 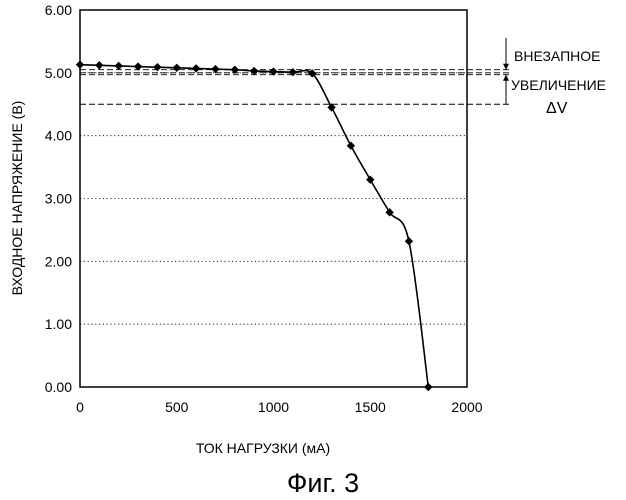 What do you see at coordinates (58, 261) in the screenshot?
I see `y-tick-label: 2.00` at bounding box center [58, 261].